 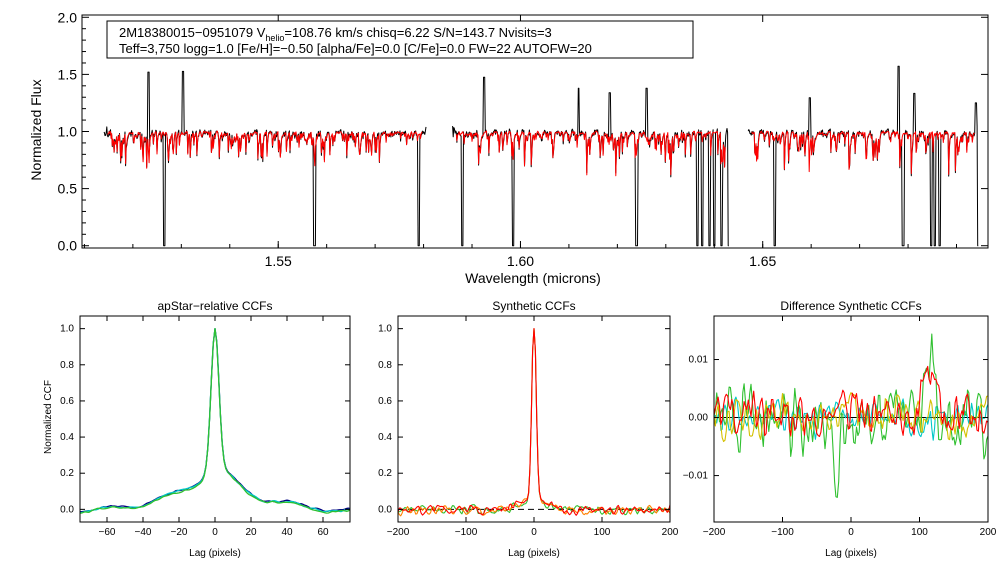 I want to click on apstar-ccf-series, so click(x=215, y=420).